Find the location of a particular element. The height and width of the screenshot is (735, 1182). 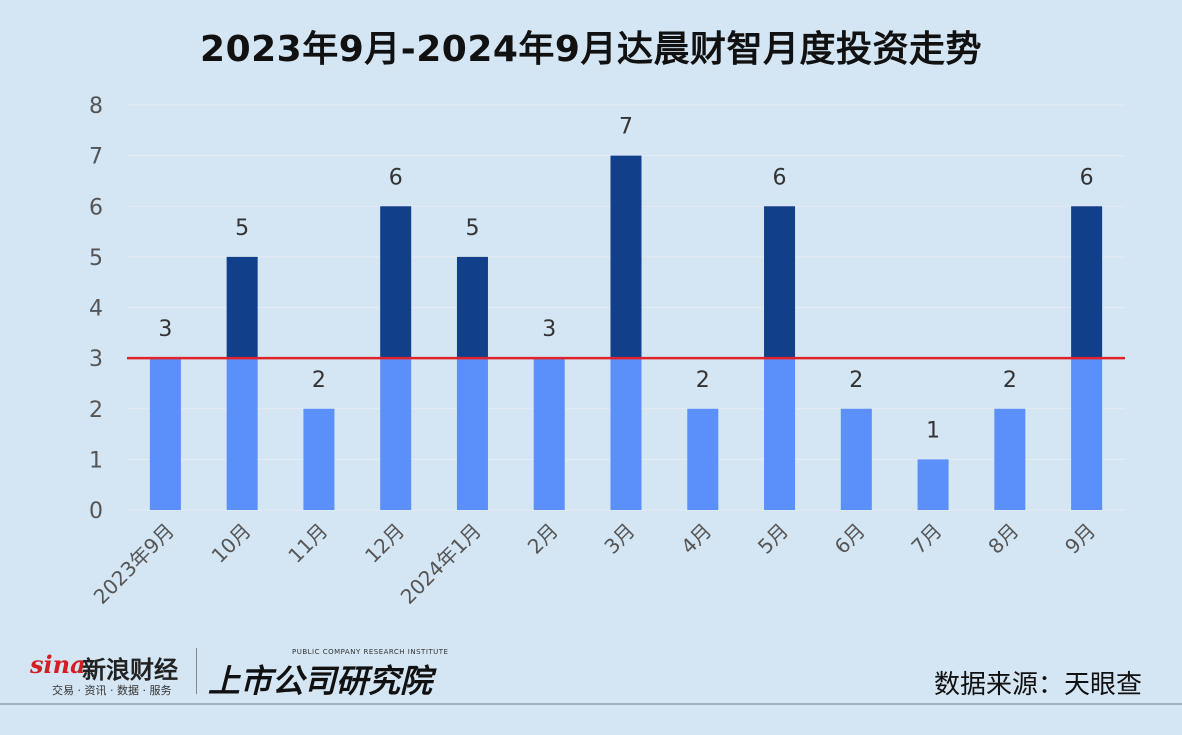

y-tick-label: 1 is located at coordinates (96, 460).